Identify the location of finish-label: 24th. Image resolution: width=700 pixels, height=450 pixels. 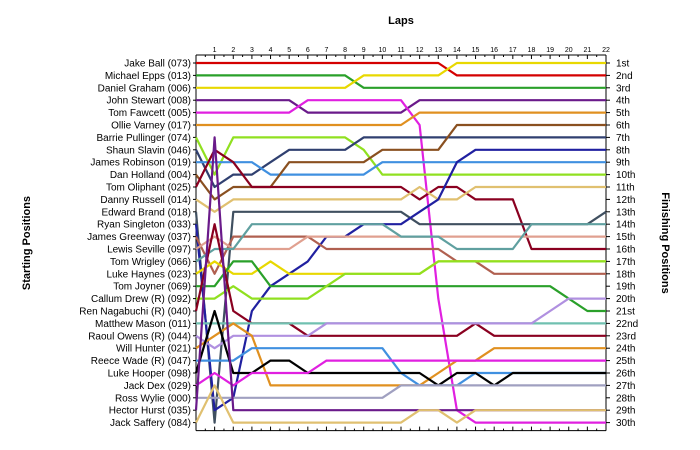
(625, 349).